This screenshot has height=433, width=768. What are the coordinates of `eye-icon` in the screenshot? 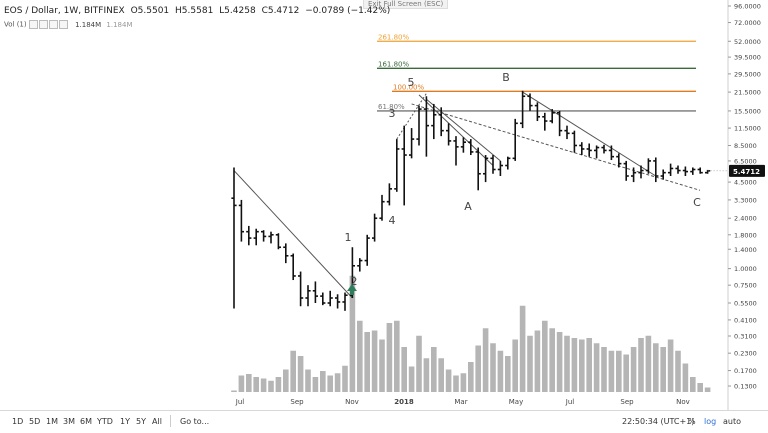 It's located at (33, 24).